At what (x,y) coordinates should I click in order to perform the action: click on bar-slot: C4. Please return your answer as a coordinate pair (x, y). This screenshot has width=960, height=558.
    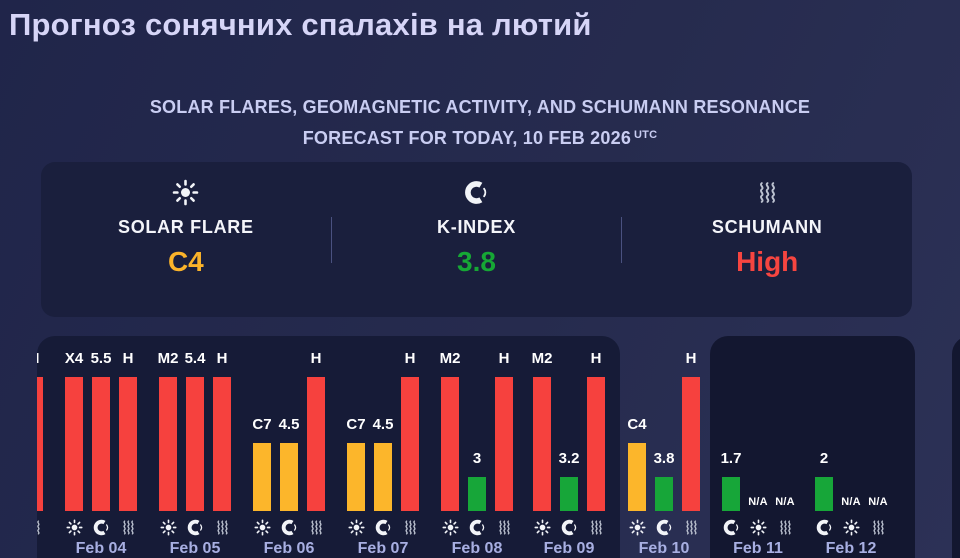
    Looking at the image, I should click on (637, 444).